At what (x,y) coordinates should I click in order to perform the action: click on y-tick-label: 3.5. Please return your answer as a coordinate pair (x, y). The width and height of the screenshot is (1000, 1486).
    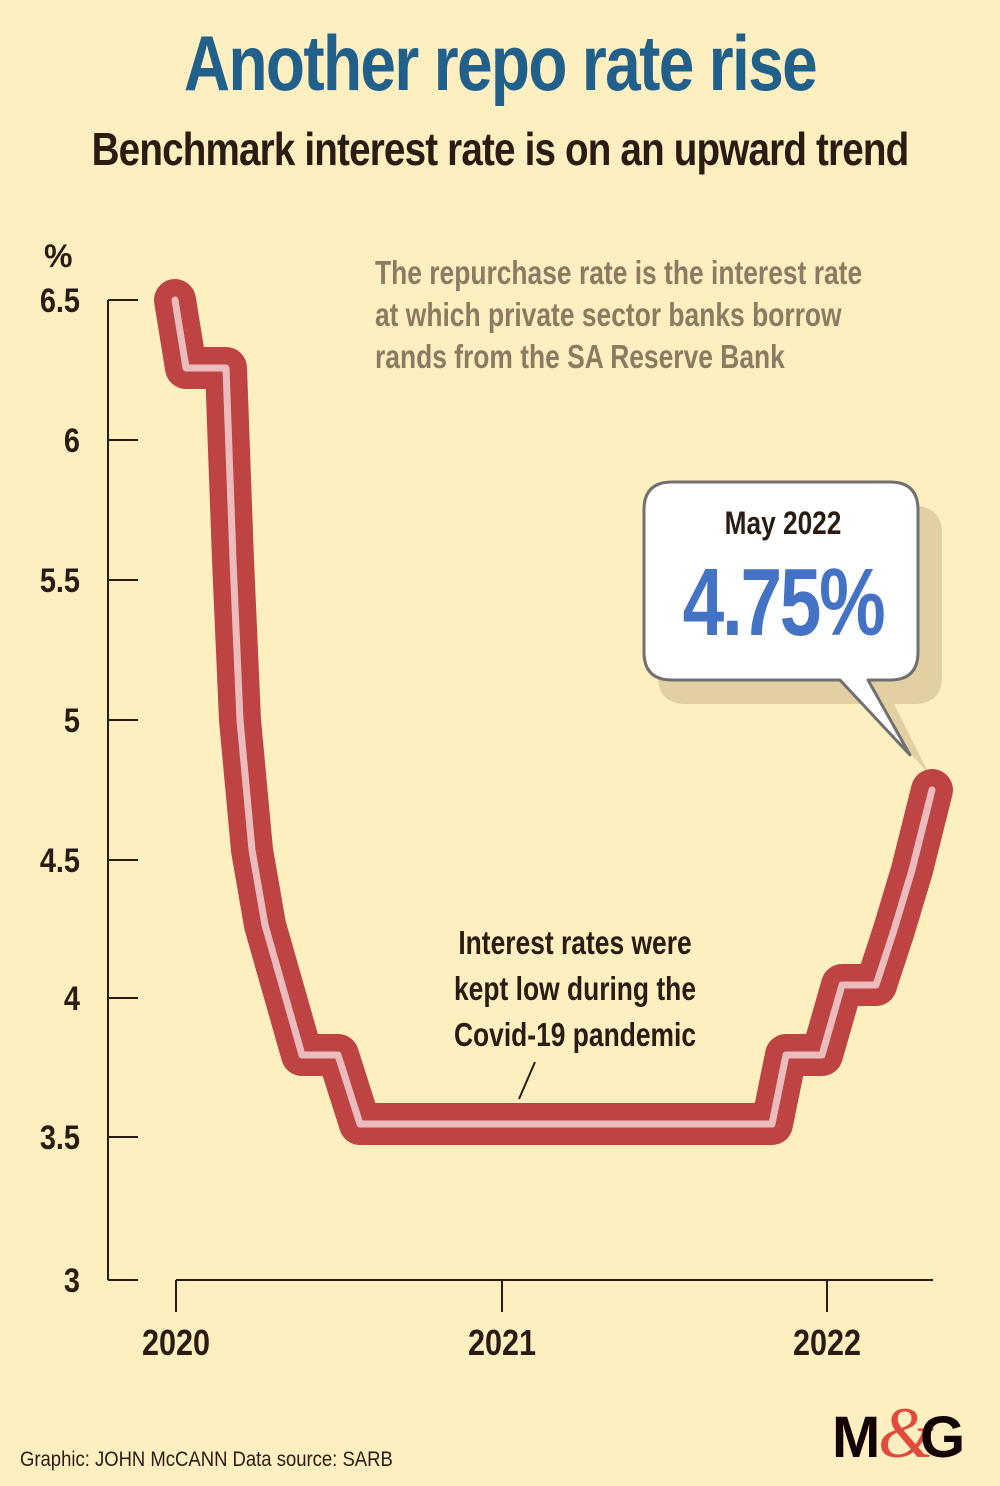
    Looking at the image, I should click on (59, 1138).